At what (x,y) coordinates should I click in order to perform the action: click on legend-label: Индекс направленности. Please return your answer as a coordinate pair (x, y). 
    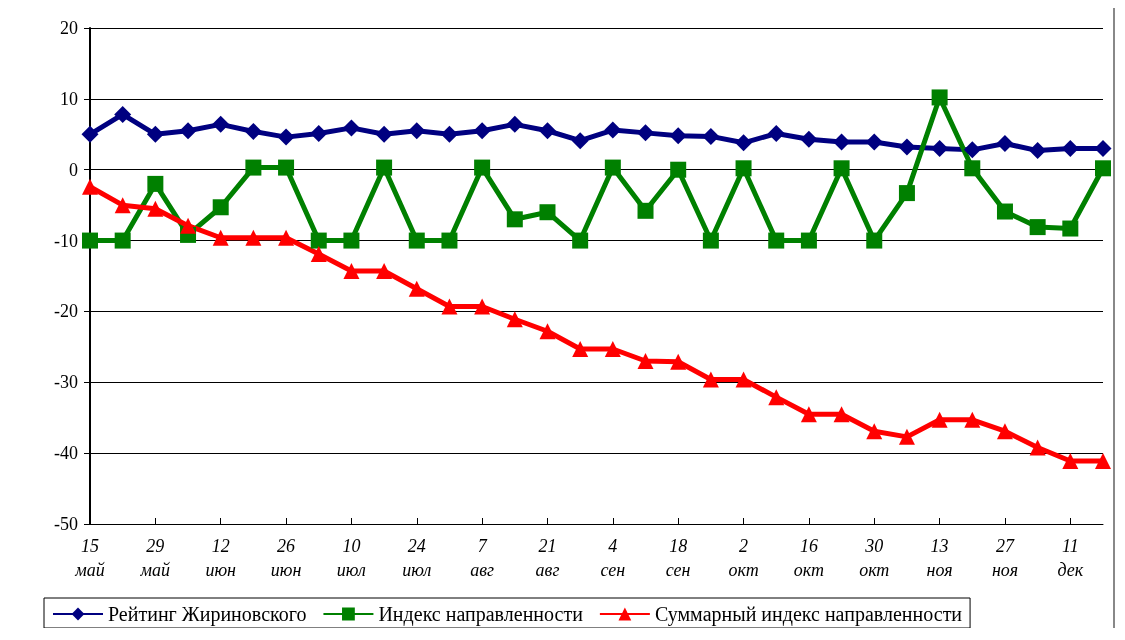
    Looking at the image, I should click on (481, 614).